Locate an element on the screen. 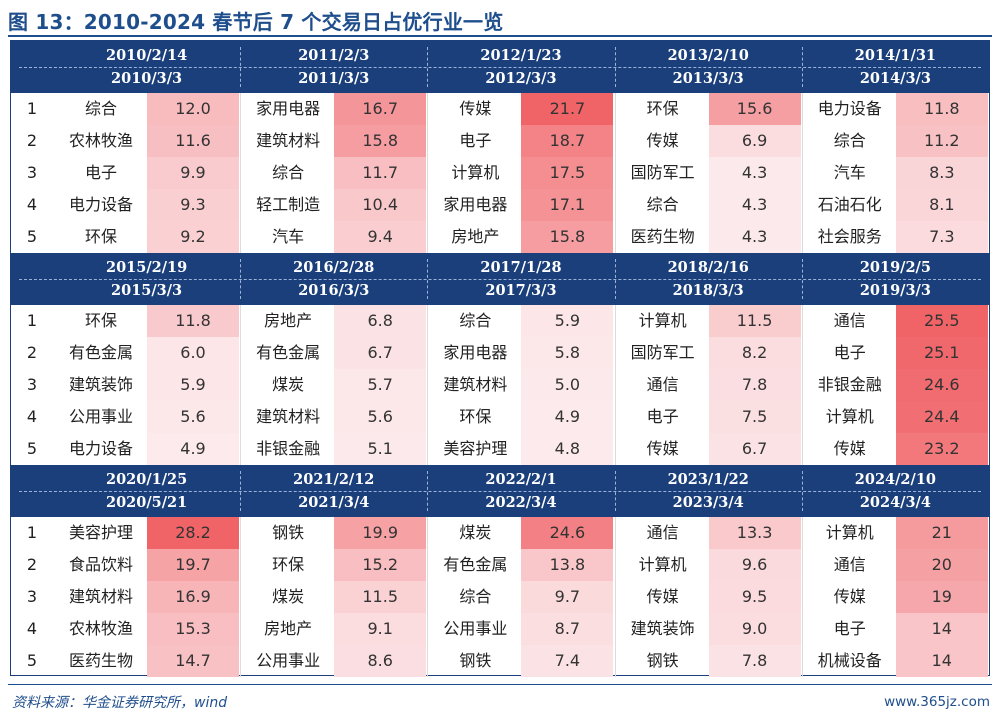  table-row: 4 电力设备 9.3 轻工制造 10.4 家用电器 17.1 综合 4.3 石油石化 8.1 is located at coordinates (500, 205).